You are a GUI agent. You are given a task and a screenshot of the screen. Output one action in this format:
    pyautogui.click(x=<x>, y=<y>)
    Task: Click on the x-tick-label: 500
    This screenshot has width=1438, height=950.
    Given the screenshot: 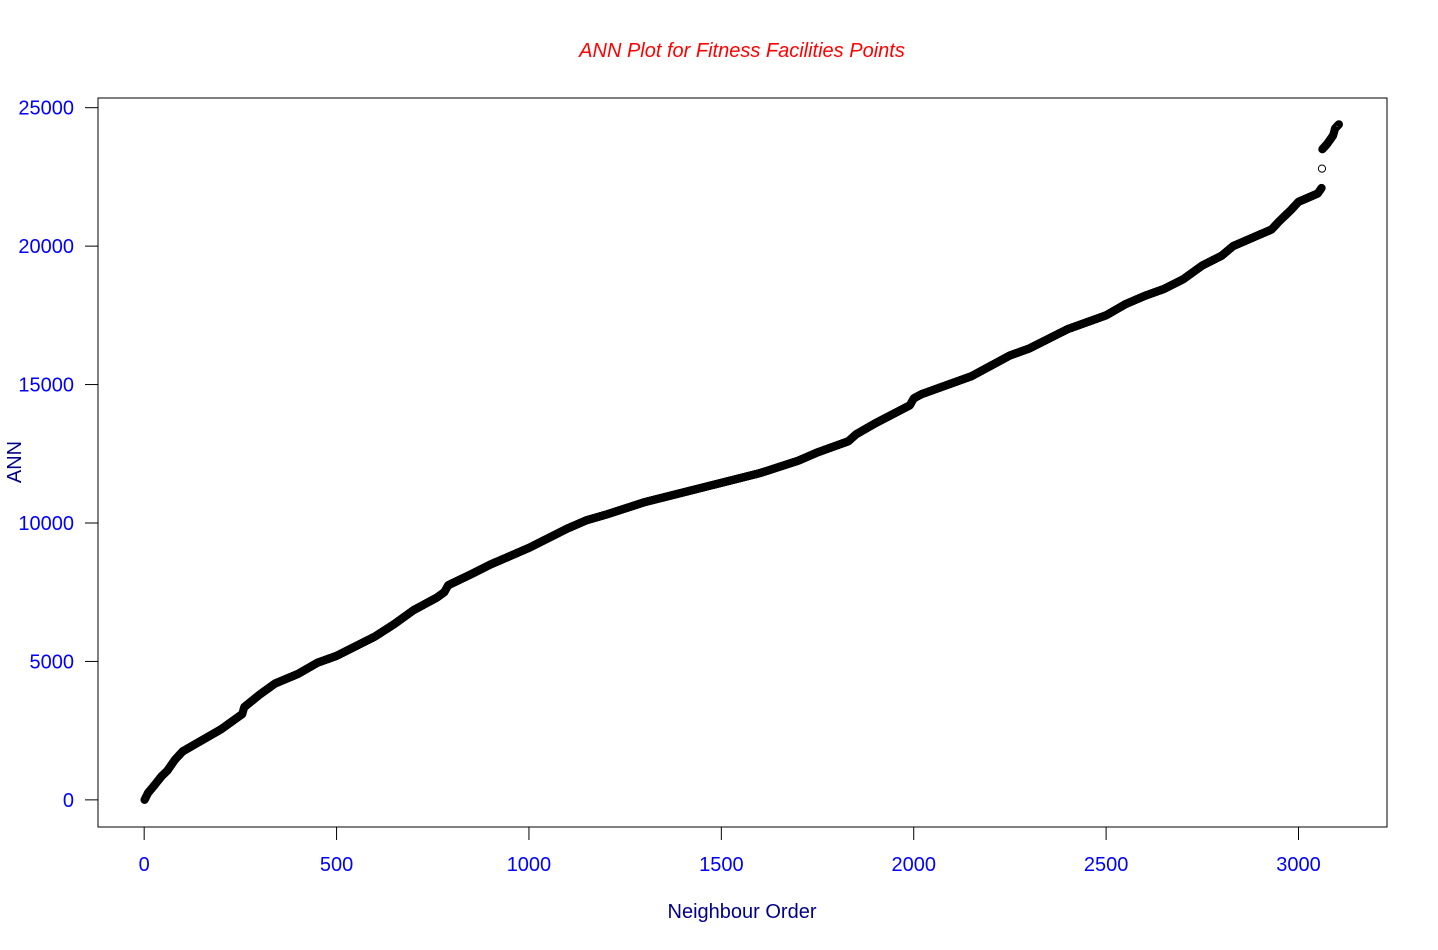 What is the action you would take?
    pyautogui.click(x=336, y=865)
    